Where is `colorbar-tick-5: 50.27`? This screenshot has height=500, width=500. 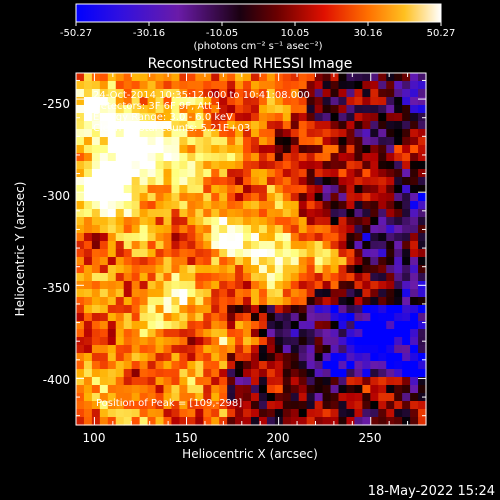
colorbar-tick-5: 50.27 is located at coordinates (441, 33).